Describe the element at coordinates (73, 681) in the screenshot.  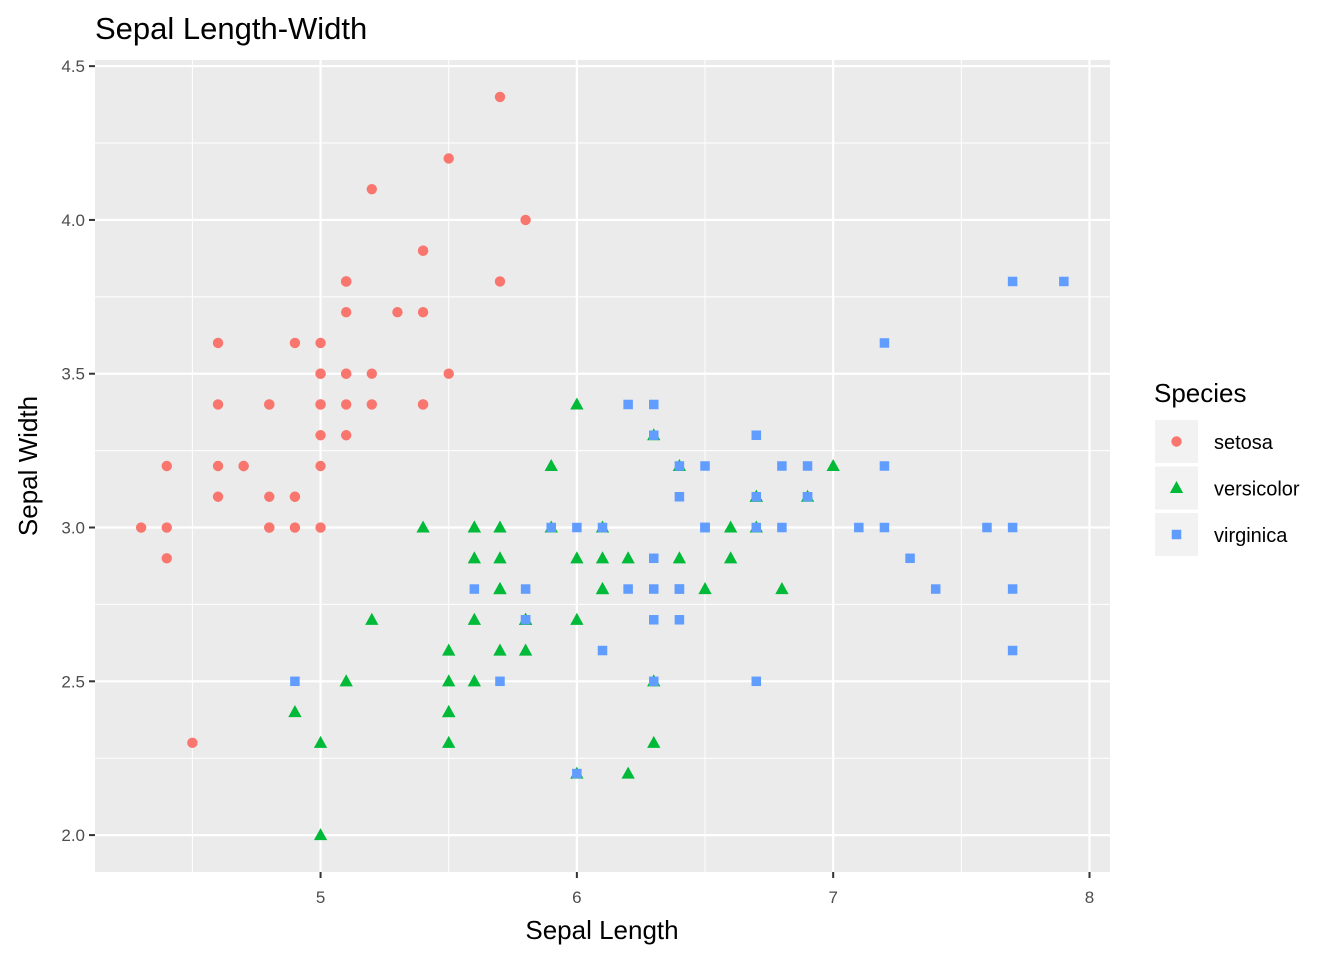
I see `y-tick-label: 2.5` at that location.